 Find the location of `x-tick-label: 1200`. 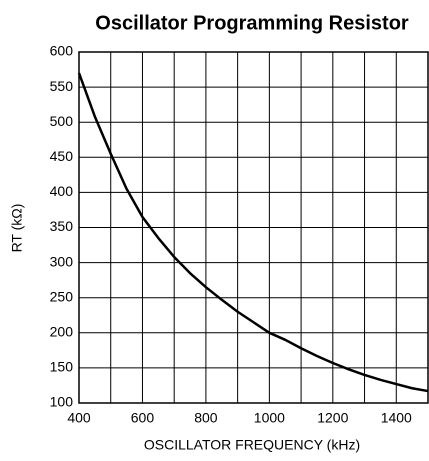

x-tick-label: 1200 is located at coordinates (332, 418).